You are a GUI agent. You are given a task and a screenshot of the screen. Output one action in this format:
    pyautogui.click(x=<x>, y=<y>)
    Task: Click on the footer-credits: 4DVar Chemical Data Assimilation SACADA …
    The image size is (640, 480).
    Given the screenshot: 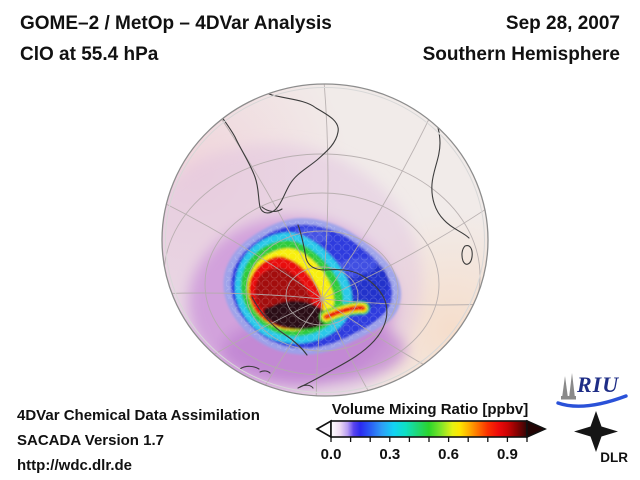 What is the action you would take?
    pyautogui.click(x=138, y=440)
    